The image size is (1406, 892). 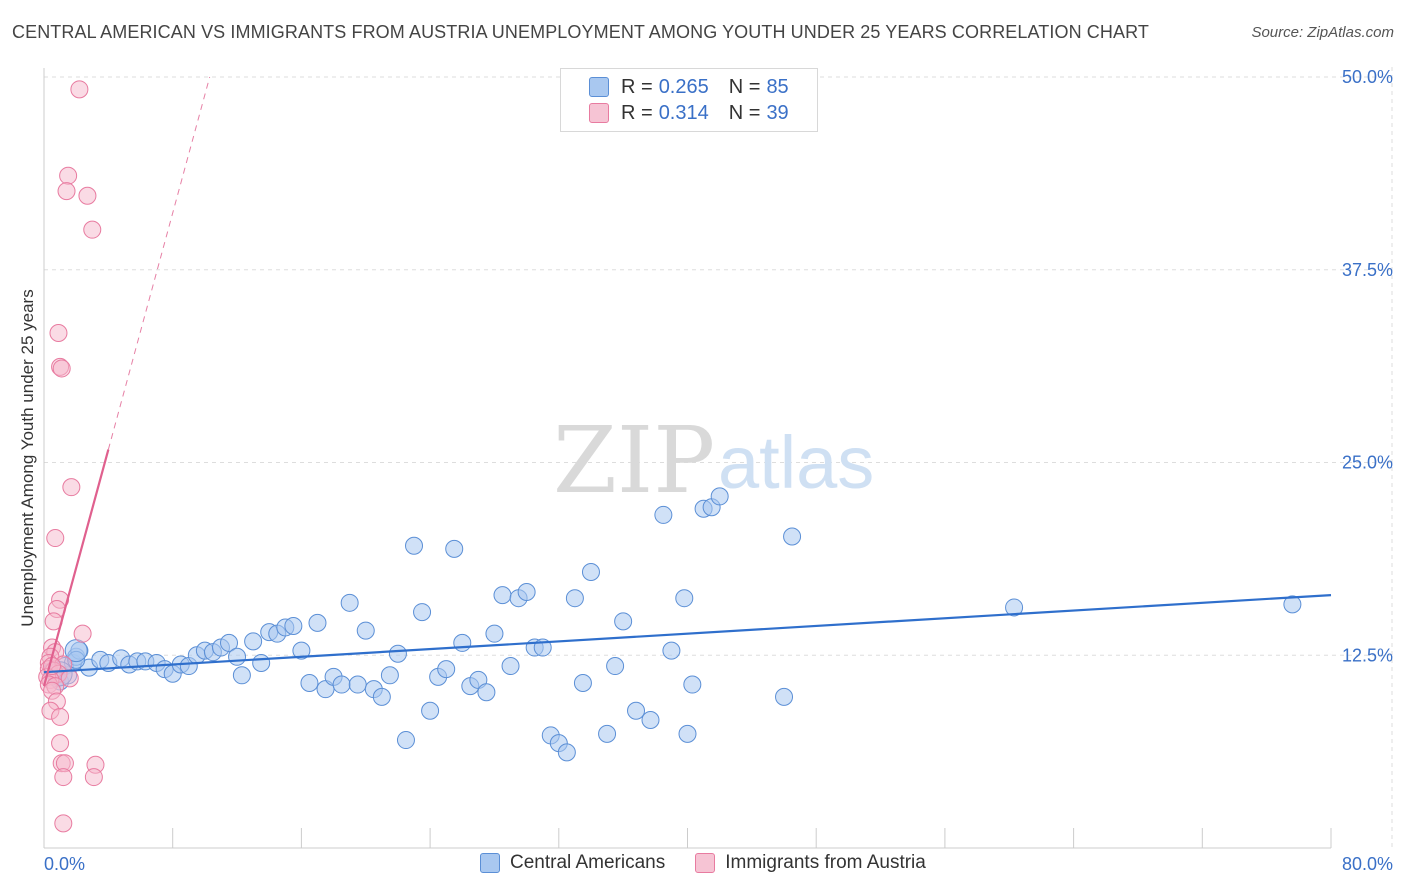 I want to click on watermark-zip: ZIP, so click(x=634, y=460).